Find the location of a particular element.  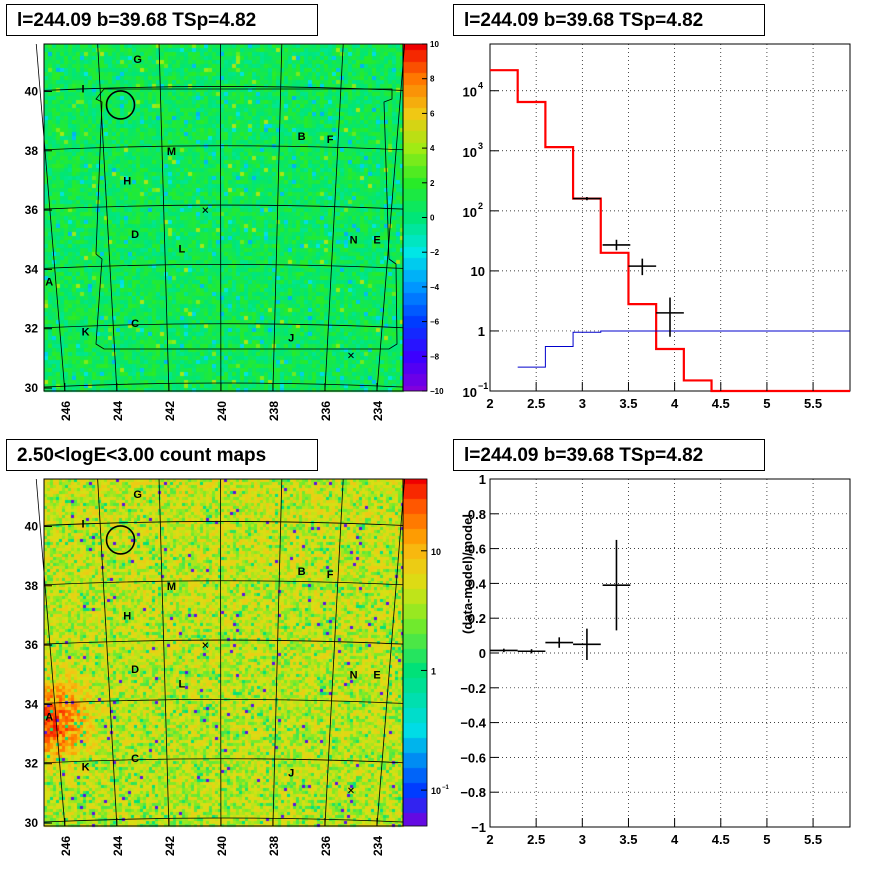

map-bottom-y-tick-label: 34 is located at coordinates (32, 704).